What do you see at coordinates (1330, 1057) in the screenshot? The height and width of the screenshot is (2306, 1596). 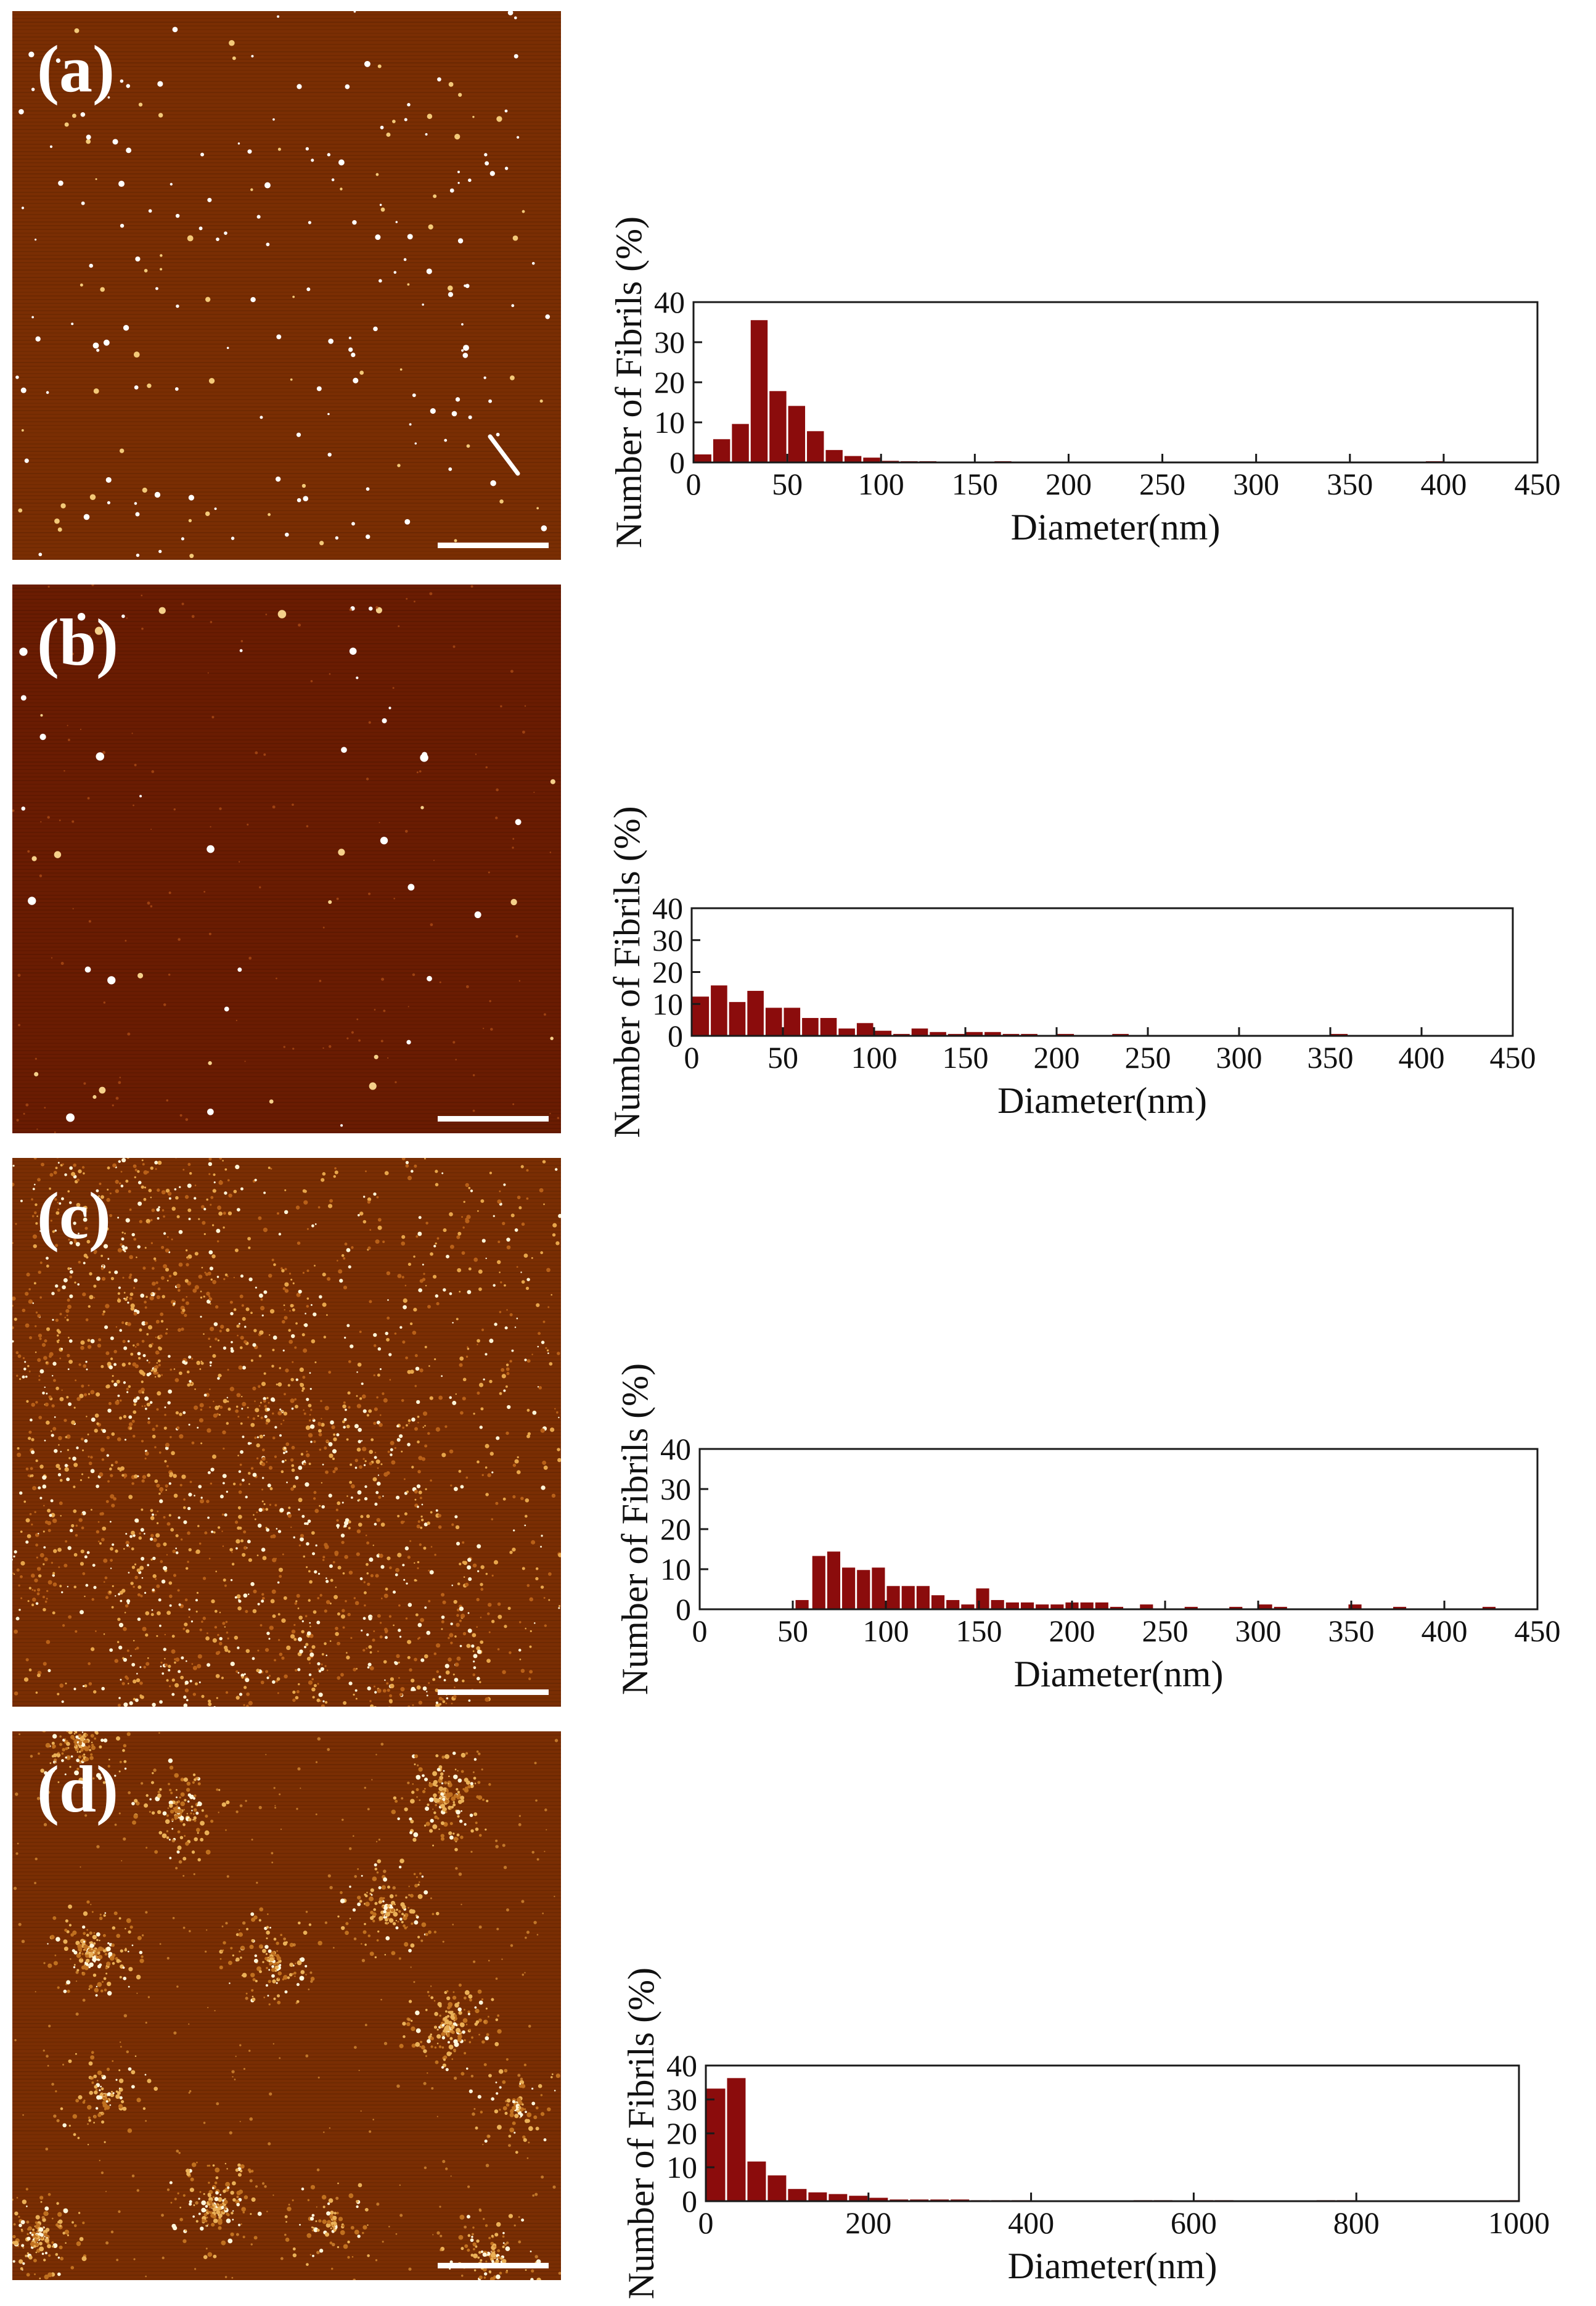 I see `x-tick-label: 350` at bounding box center [1330, 1057].